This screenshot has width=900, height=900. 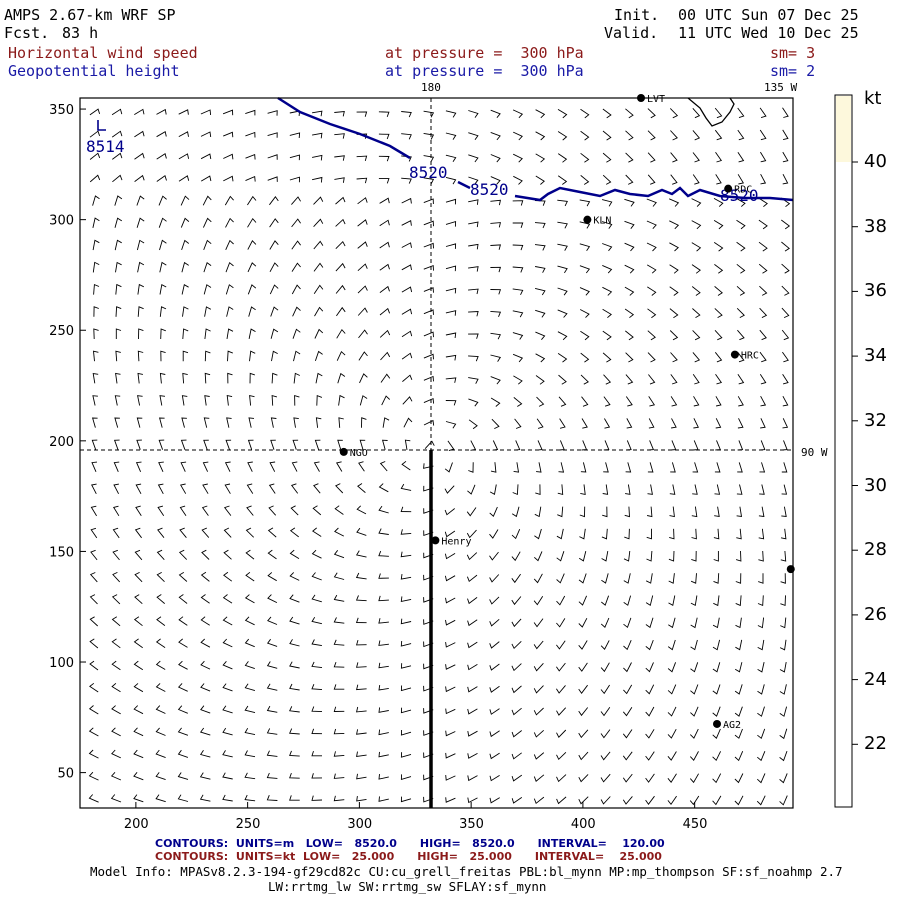 I want to click on y-tick-label: 50, so click(x=65, y=774).